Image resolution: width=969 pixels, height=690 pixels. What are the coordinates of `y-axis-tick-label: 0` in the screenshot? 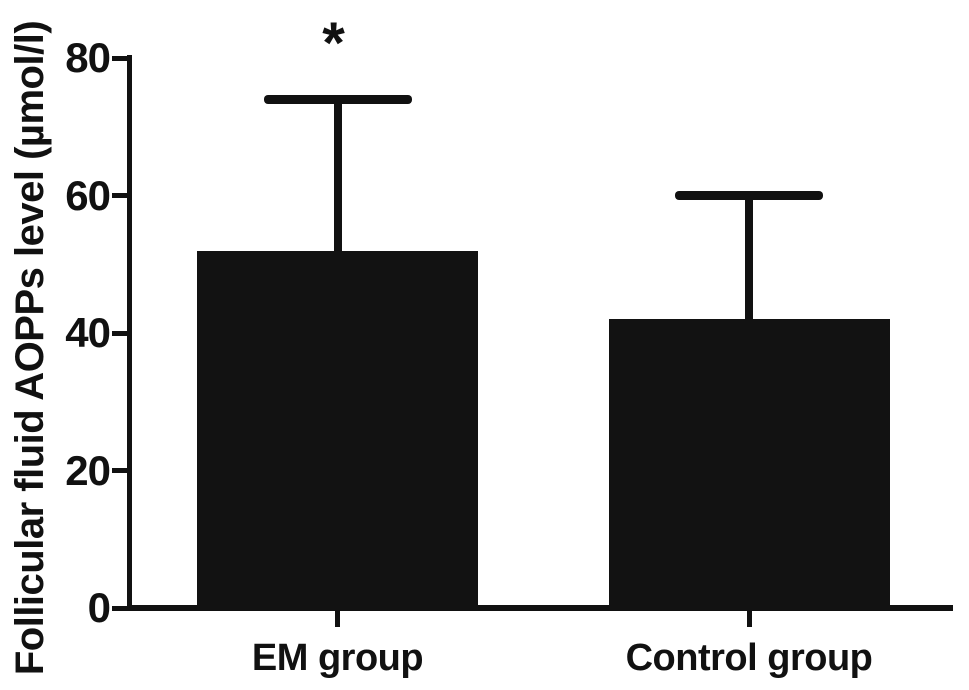 It's located at (99, 607).